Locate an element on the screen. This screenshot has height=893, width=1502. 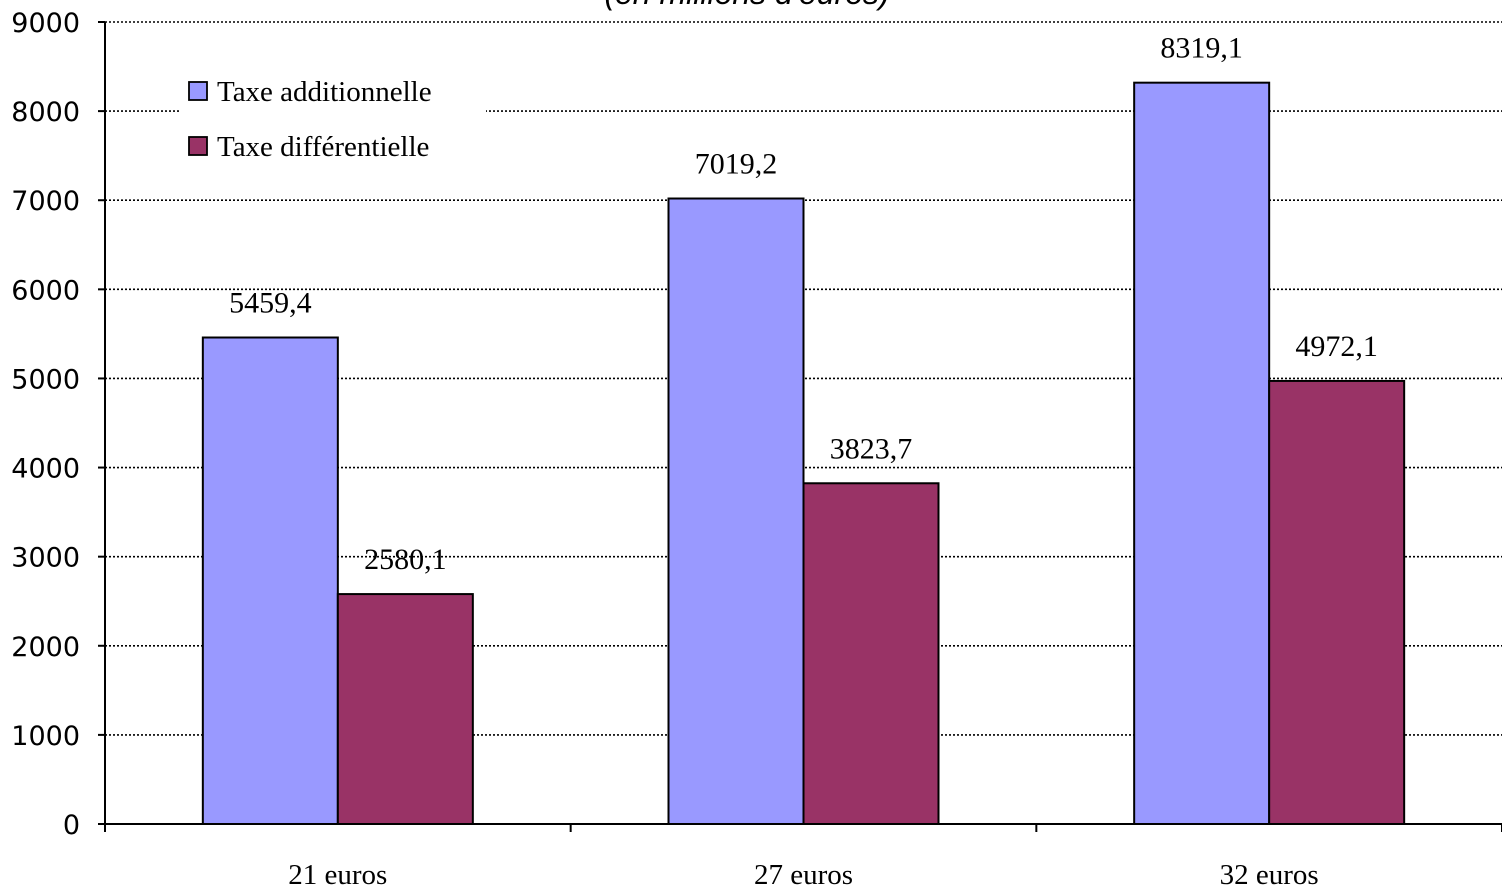
data-label: 5459,4 is located at coordinates (270, 303).